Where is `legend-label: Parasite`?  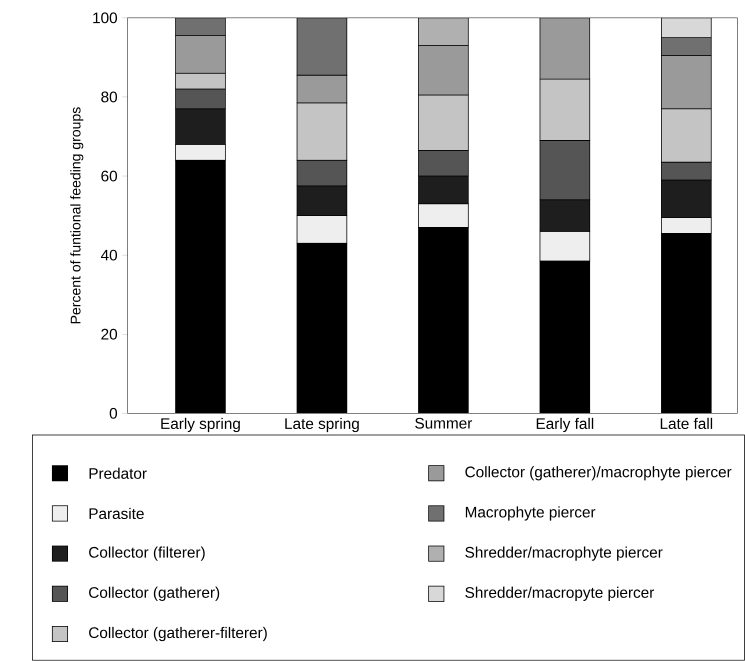 legend-label: Parasite is located at coordinates (117, 514).